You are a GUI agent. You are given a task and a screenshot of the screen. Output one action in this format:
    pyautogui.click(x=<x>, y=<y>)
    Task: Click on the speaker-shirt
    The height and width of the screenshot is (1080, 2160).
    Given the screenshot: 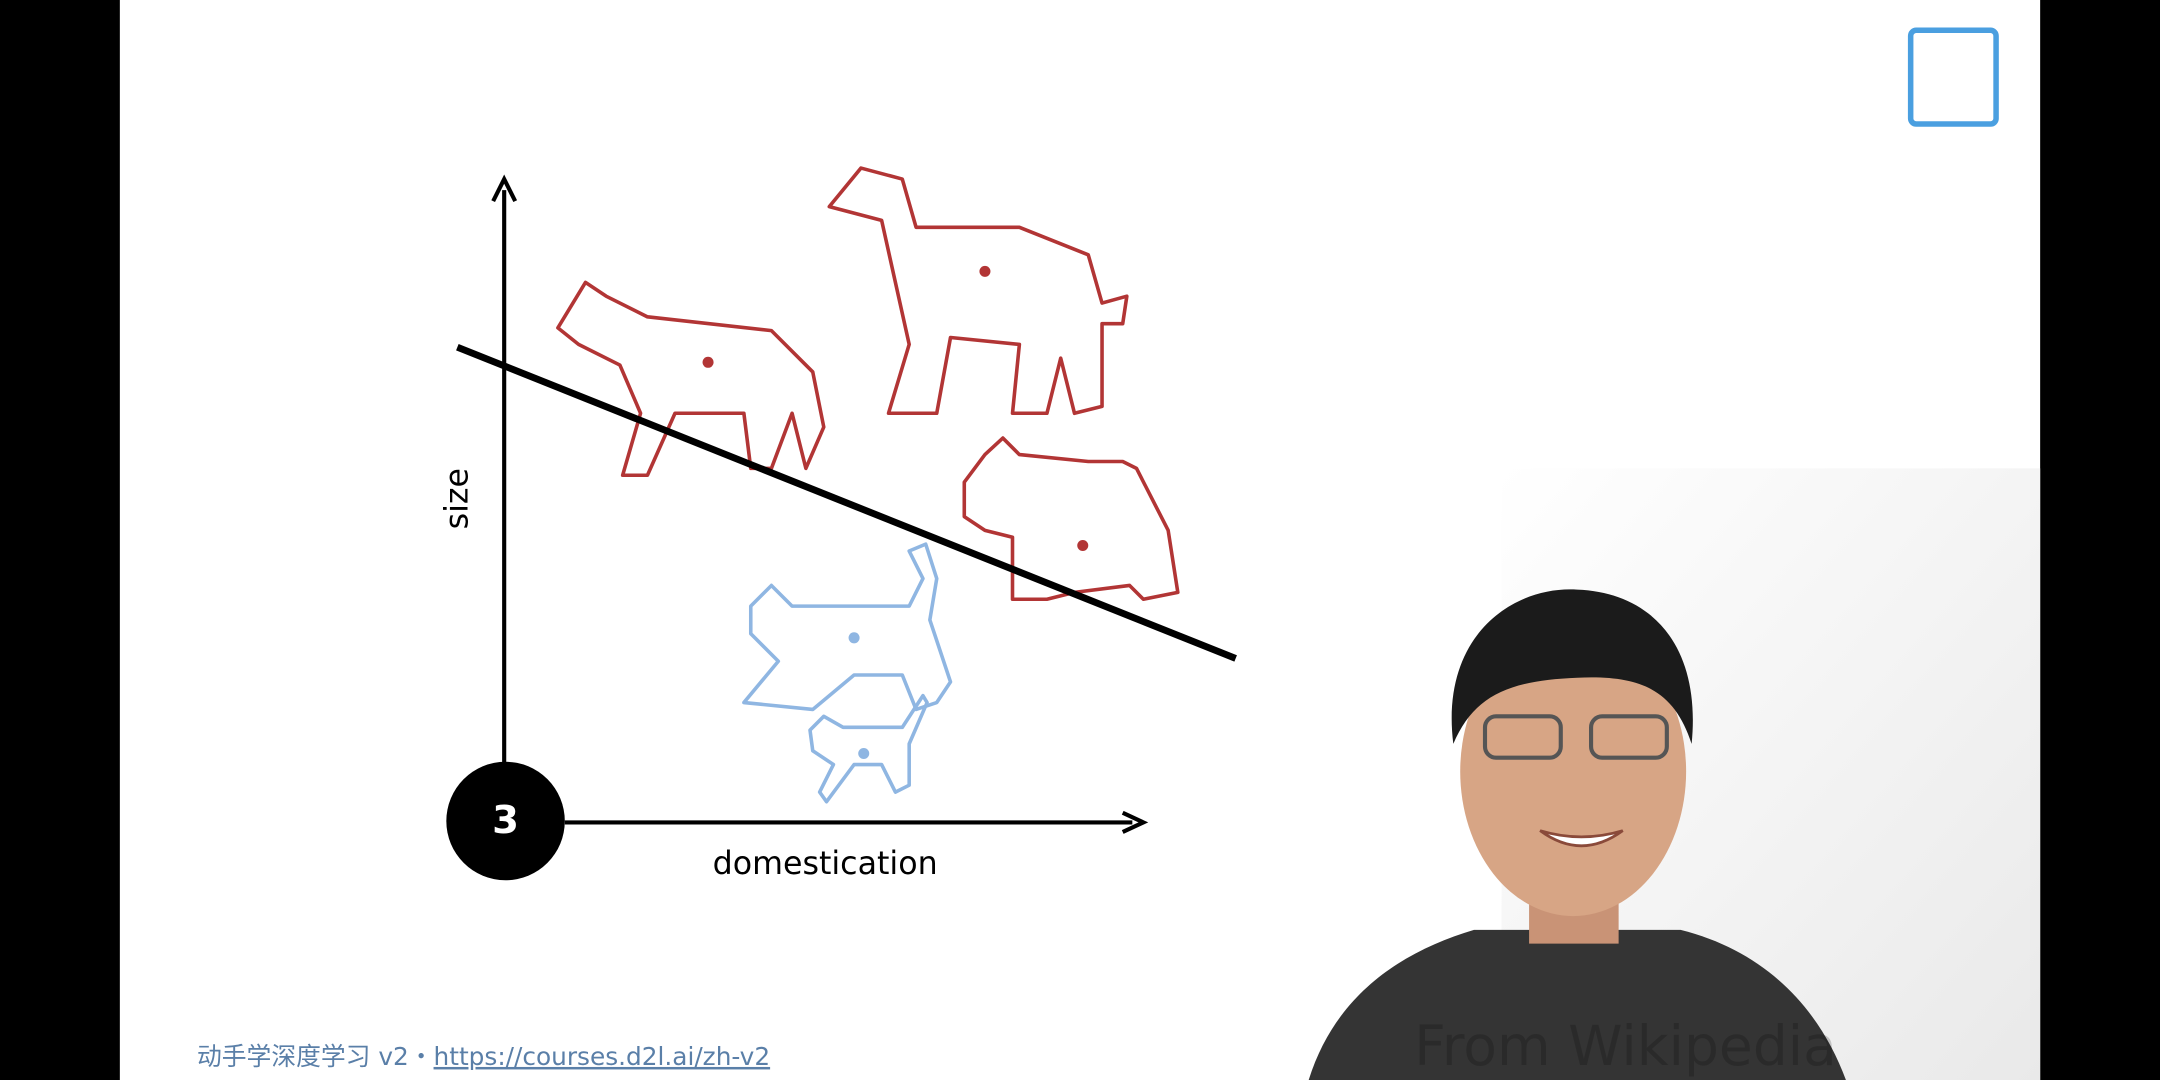 What is the action you would take?
    pyautogui.click(x=1577, y=1004)
    